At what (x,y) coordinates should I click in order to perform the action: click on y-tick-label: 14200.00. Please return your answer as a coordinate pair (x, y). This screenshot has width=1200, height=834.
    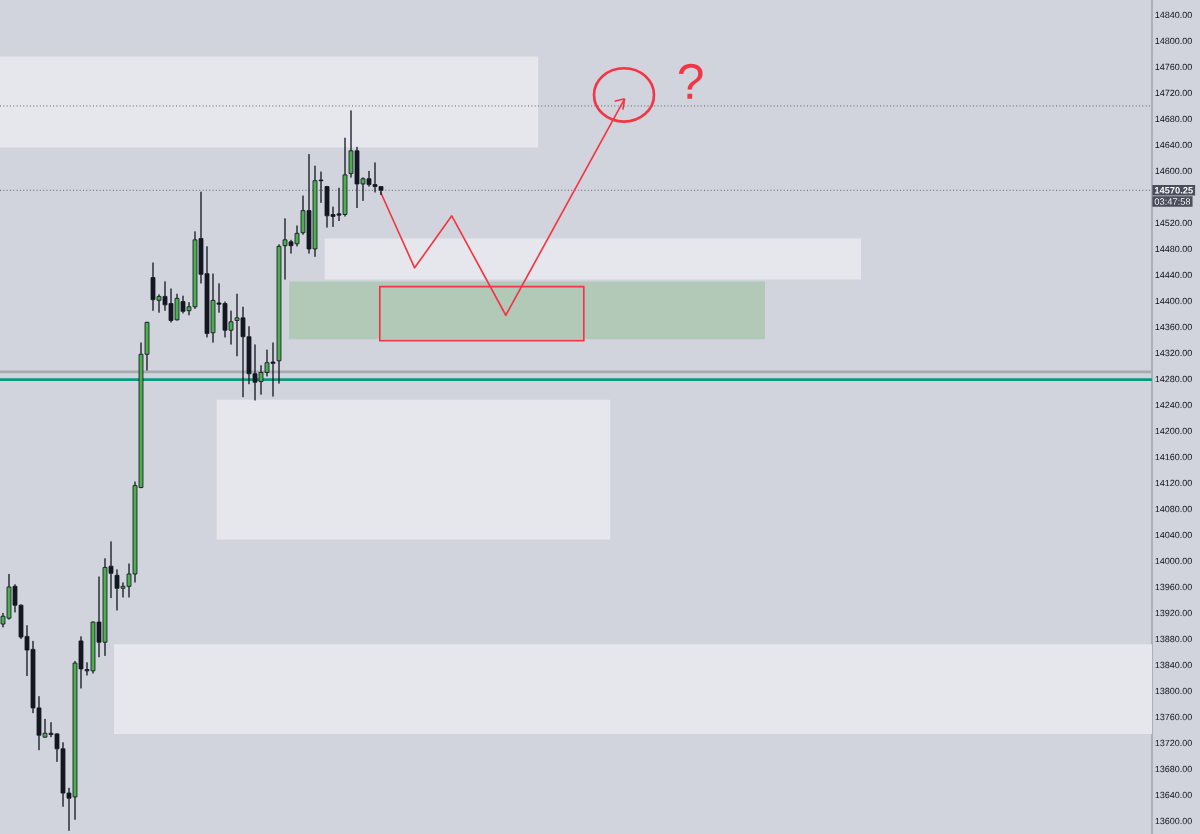
    Looking at the image, I should click on (1173, 431).